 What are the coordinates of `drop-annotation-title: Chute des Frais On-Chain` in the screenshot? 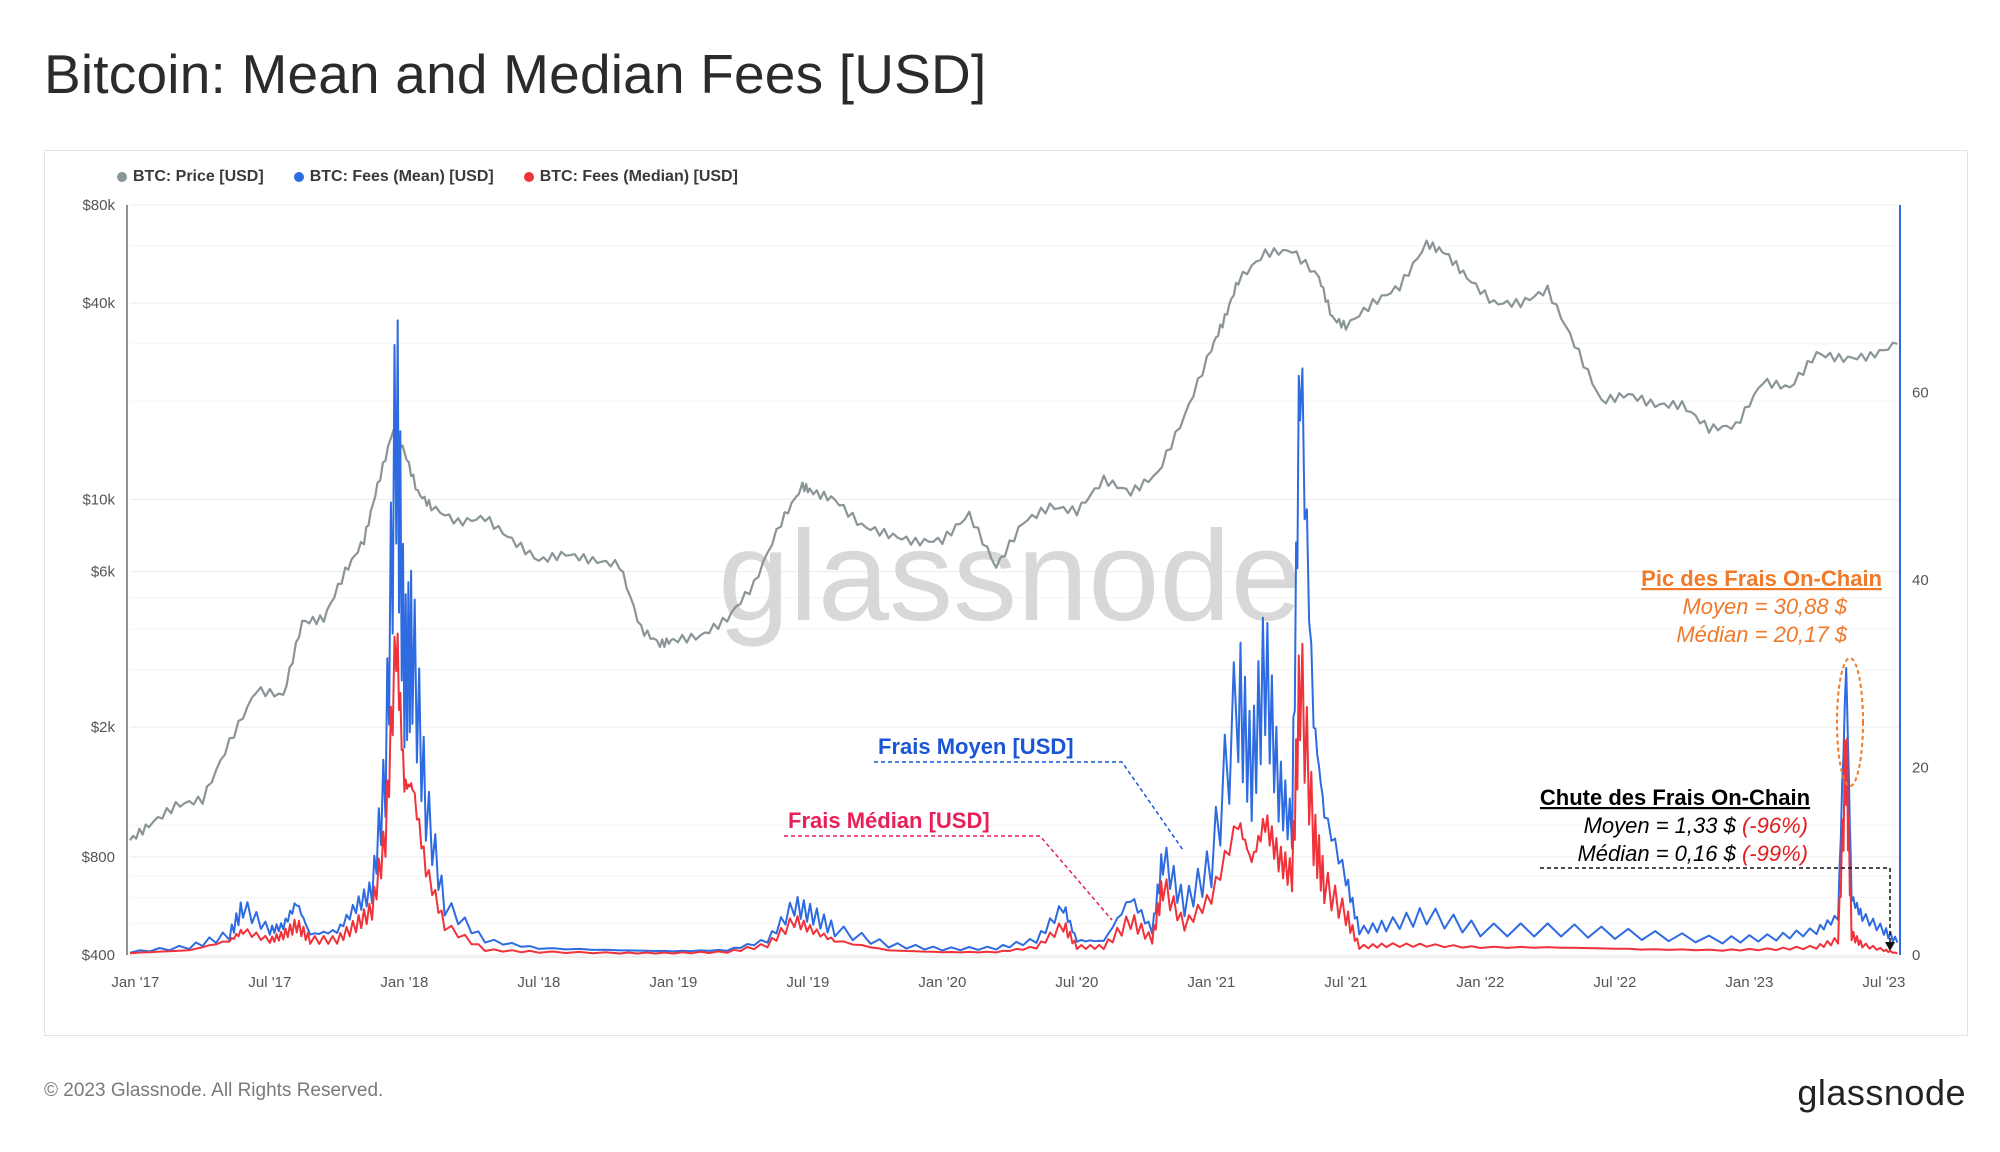 It's located at (1675, 797).